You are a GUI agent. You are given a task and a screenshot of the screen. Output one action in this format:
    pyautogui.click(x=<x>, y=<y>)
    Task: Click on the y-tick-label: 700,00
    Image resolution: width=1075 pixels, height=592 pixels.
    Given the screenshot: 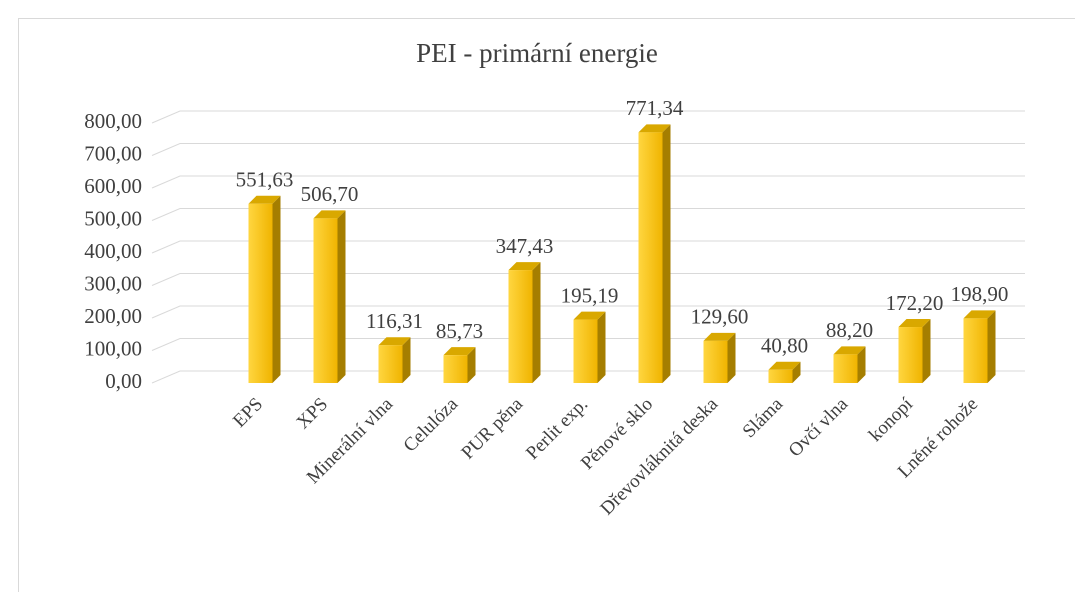 What is the action you would take?
    pyautogui.click(x=113, y=153)
    